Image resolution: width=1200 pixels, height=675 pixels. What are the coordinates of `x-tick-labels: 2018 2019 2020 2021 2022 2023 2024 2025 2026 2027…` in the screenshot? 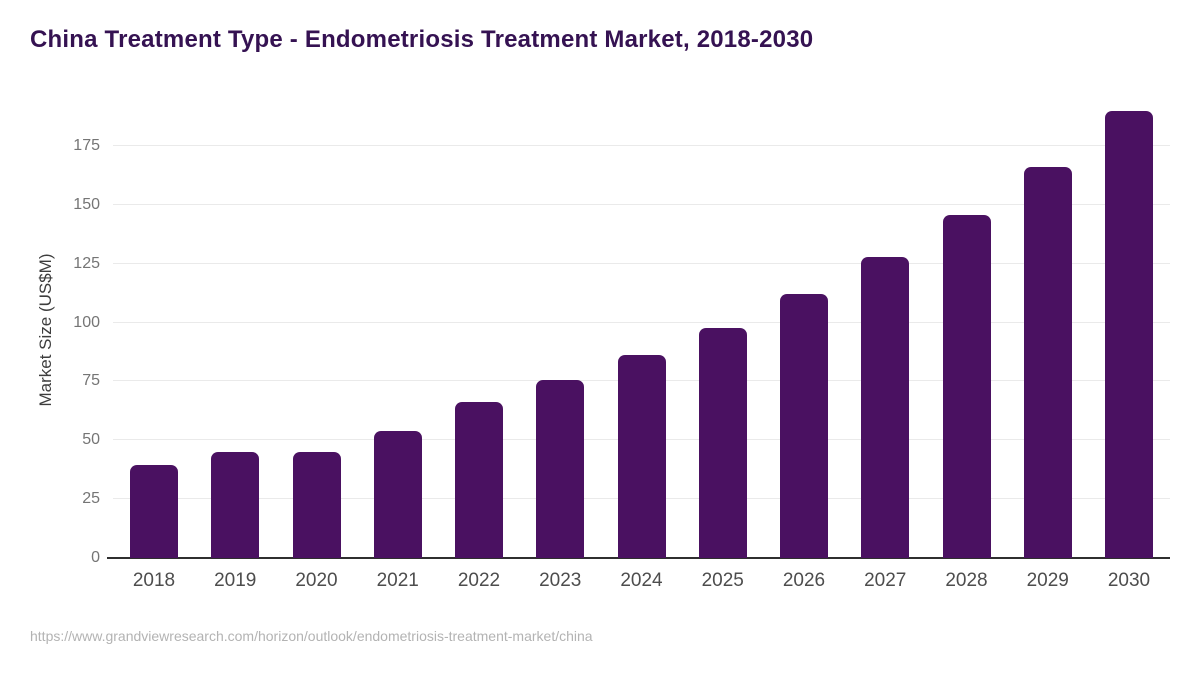 It's located at (641, 585).